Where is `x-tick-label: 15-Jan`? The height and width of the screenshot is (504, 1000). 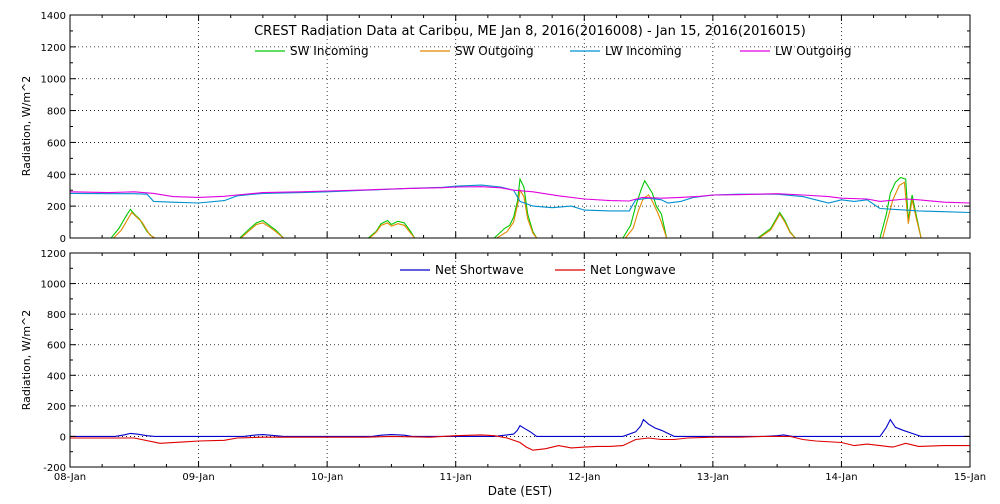
x-tick-label: 15-Jan is located at coordinates (970, 477).